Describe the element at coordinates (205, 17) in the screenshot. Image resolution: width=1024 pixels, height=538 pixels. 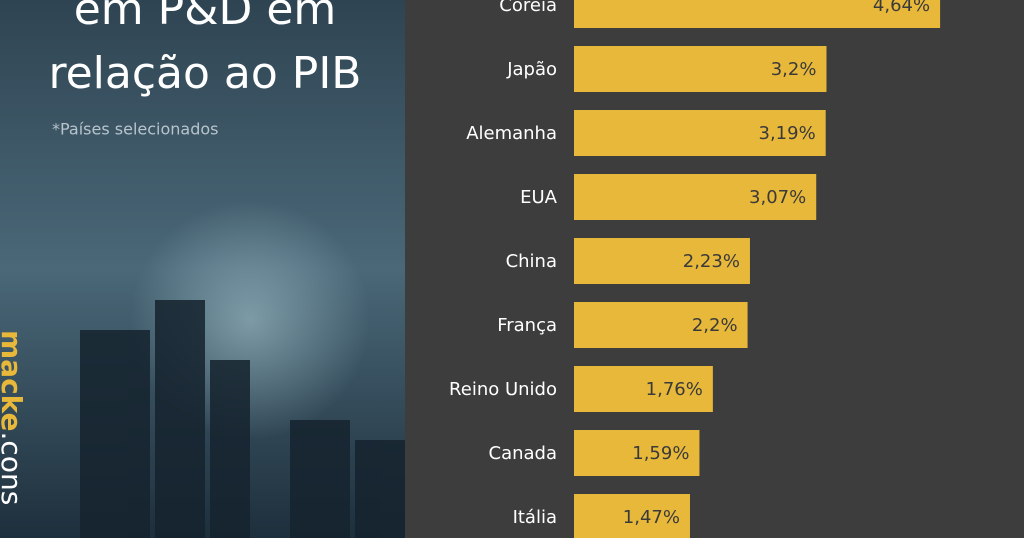
I see `title-line: em P&D em` at that location.